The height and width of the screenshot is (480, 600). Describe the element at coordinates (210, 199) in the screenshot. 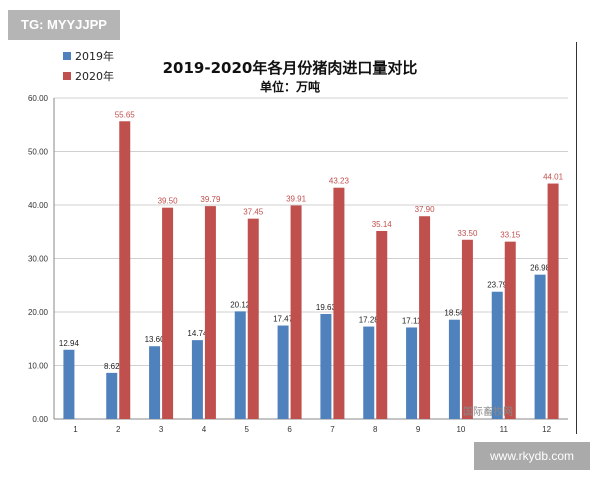

I see `data-label-2020: 39.79` at that location.